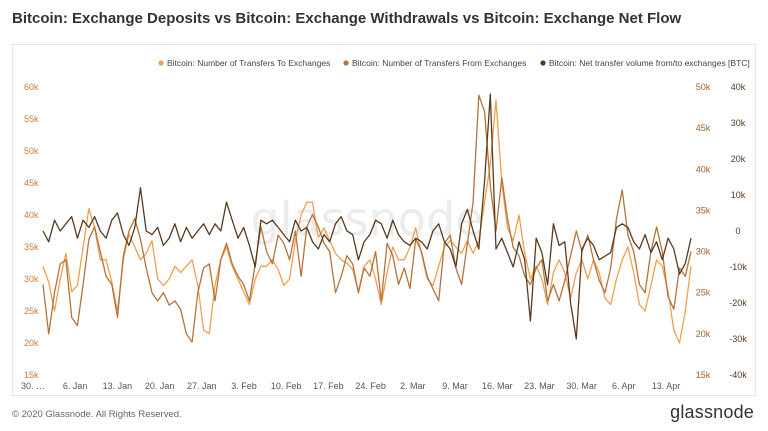 The height and width of the screenshot is (431, 768). Describe the element at coordinates (497, 386) in the screenshot. I see `x-axis-tick: 16. Mar` at that location.